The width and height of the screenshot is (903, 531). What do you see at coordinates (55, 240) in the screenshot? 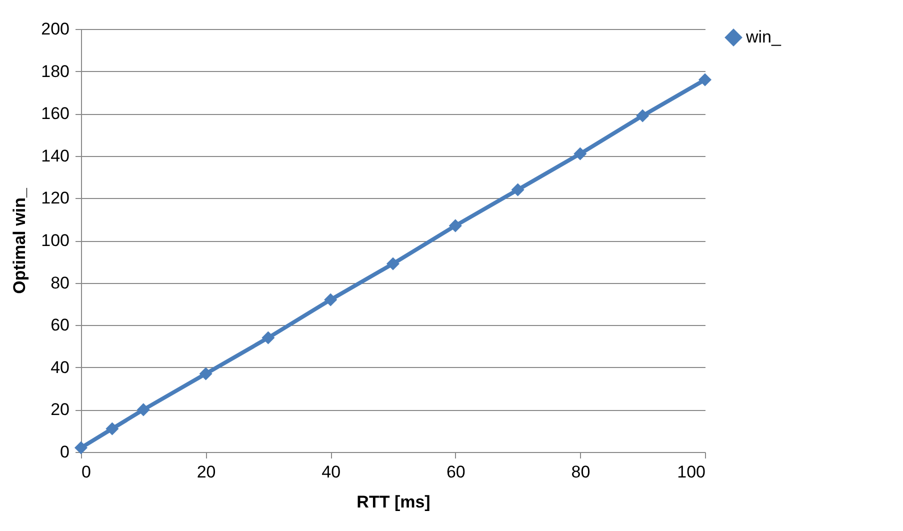
I see `y-tick-label: 100` at bounding box center [55, 240].